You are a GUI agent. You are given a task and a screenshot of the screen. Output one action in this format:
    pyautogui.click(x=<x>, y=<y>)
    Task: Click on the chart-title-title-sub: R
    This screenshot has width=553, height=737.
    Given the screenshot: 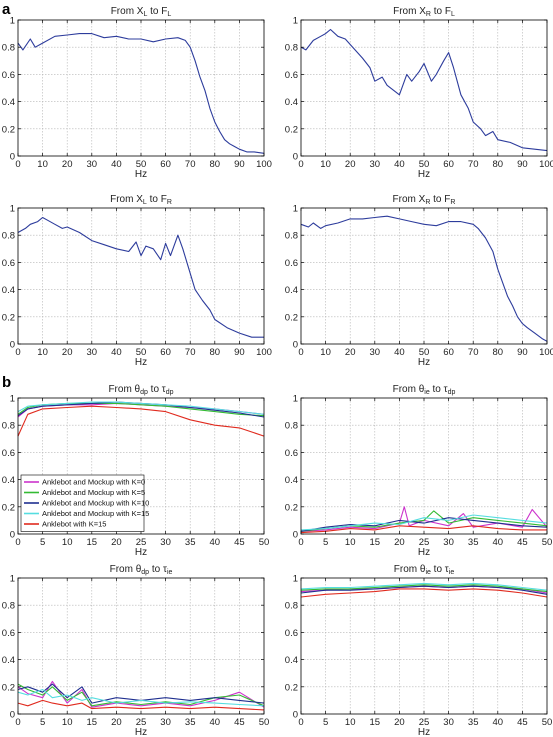 What is the action you would take?
    pyautogui.click(x=427, y=202)
    